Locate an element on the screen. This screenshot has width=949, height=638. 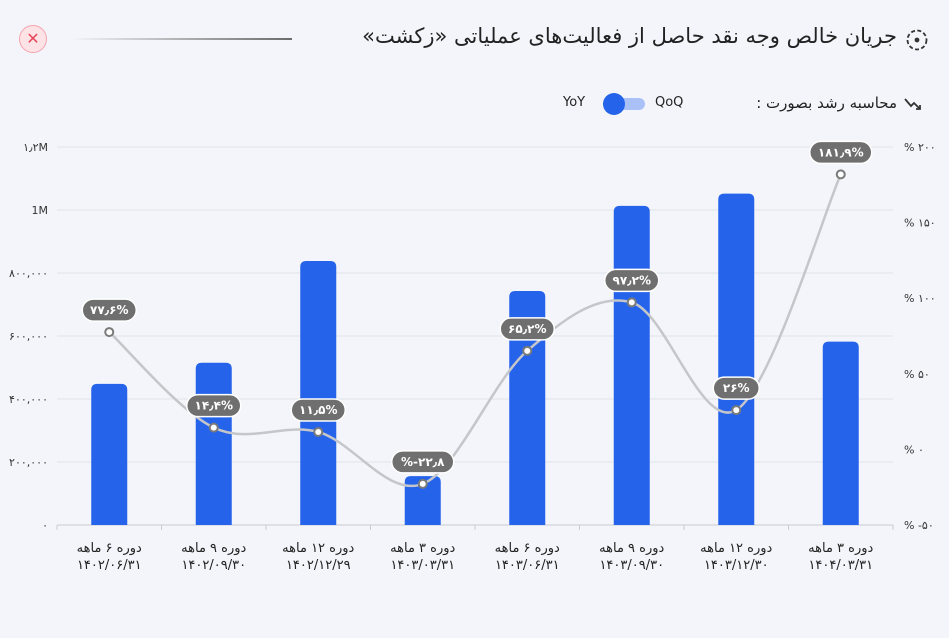
growth-label: ۲۶% is located at coordinates (736, 388).